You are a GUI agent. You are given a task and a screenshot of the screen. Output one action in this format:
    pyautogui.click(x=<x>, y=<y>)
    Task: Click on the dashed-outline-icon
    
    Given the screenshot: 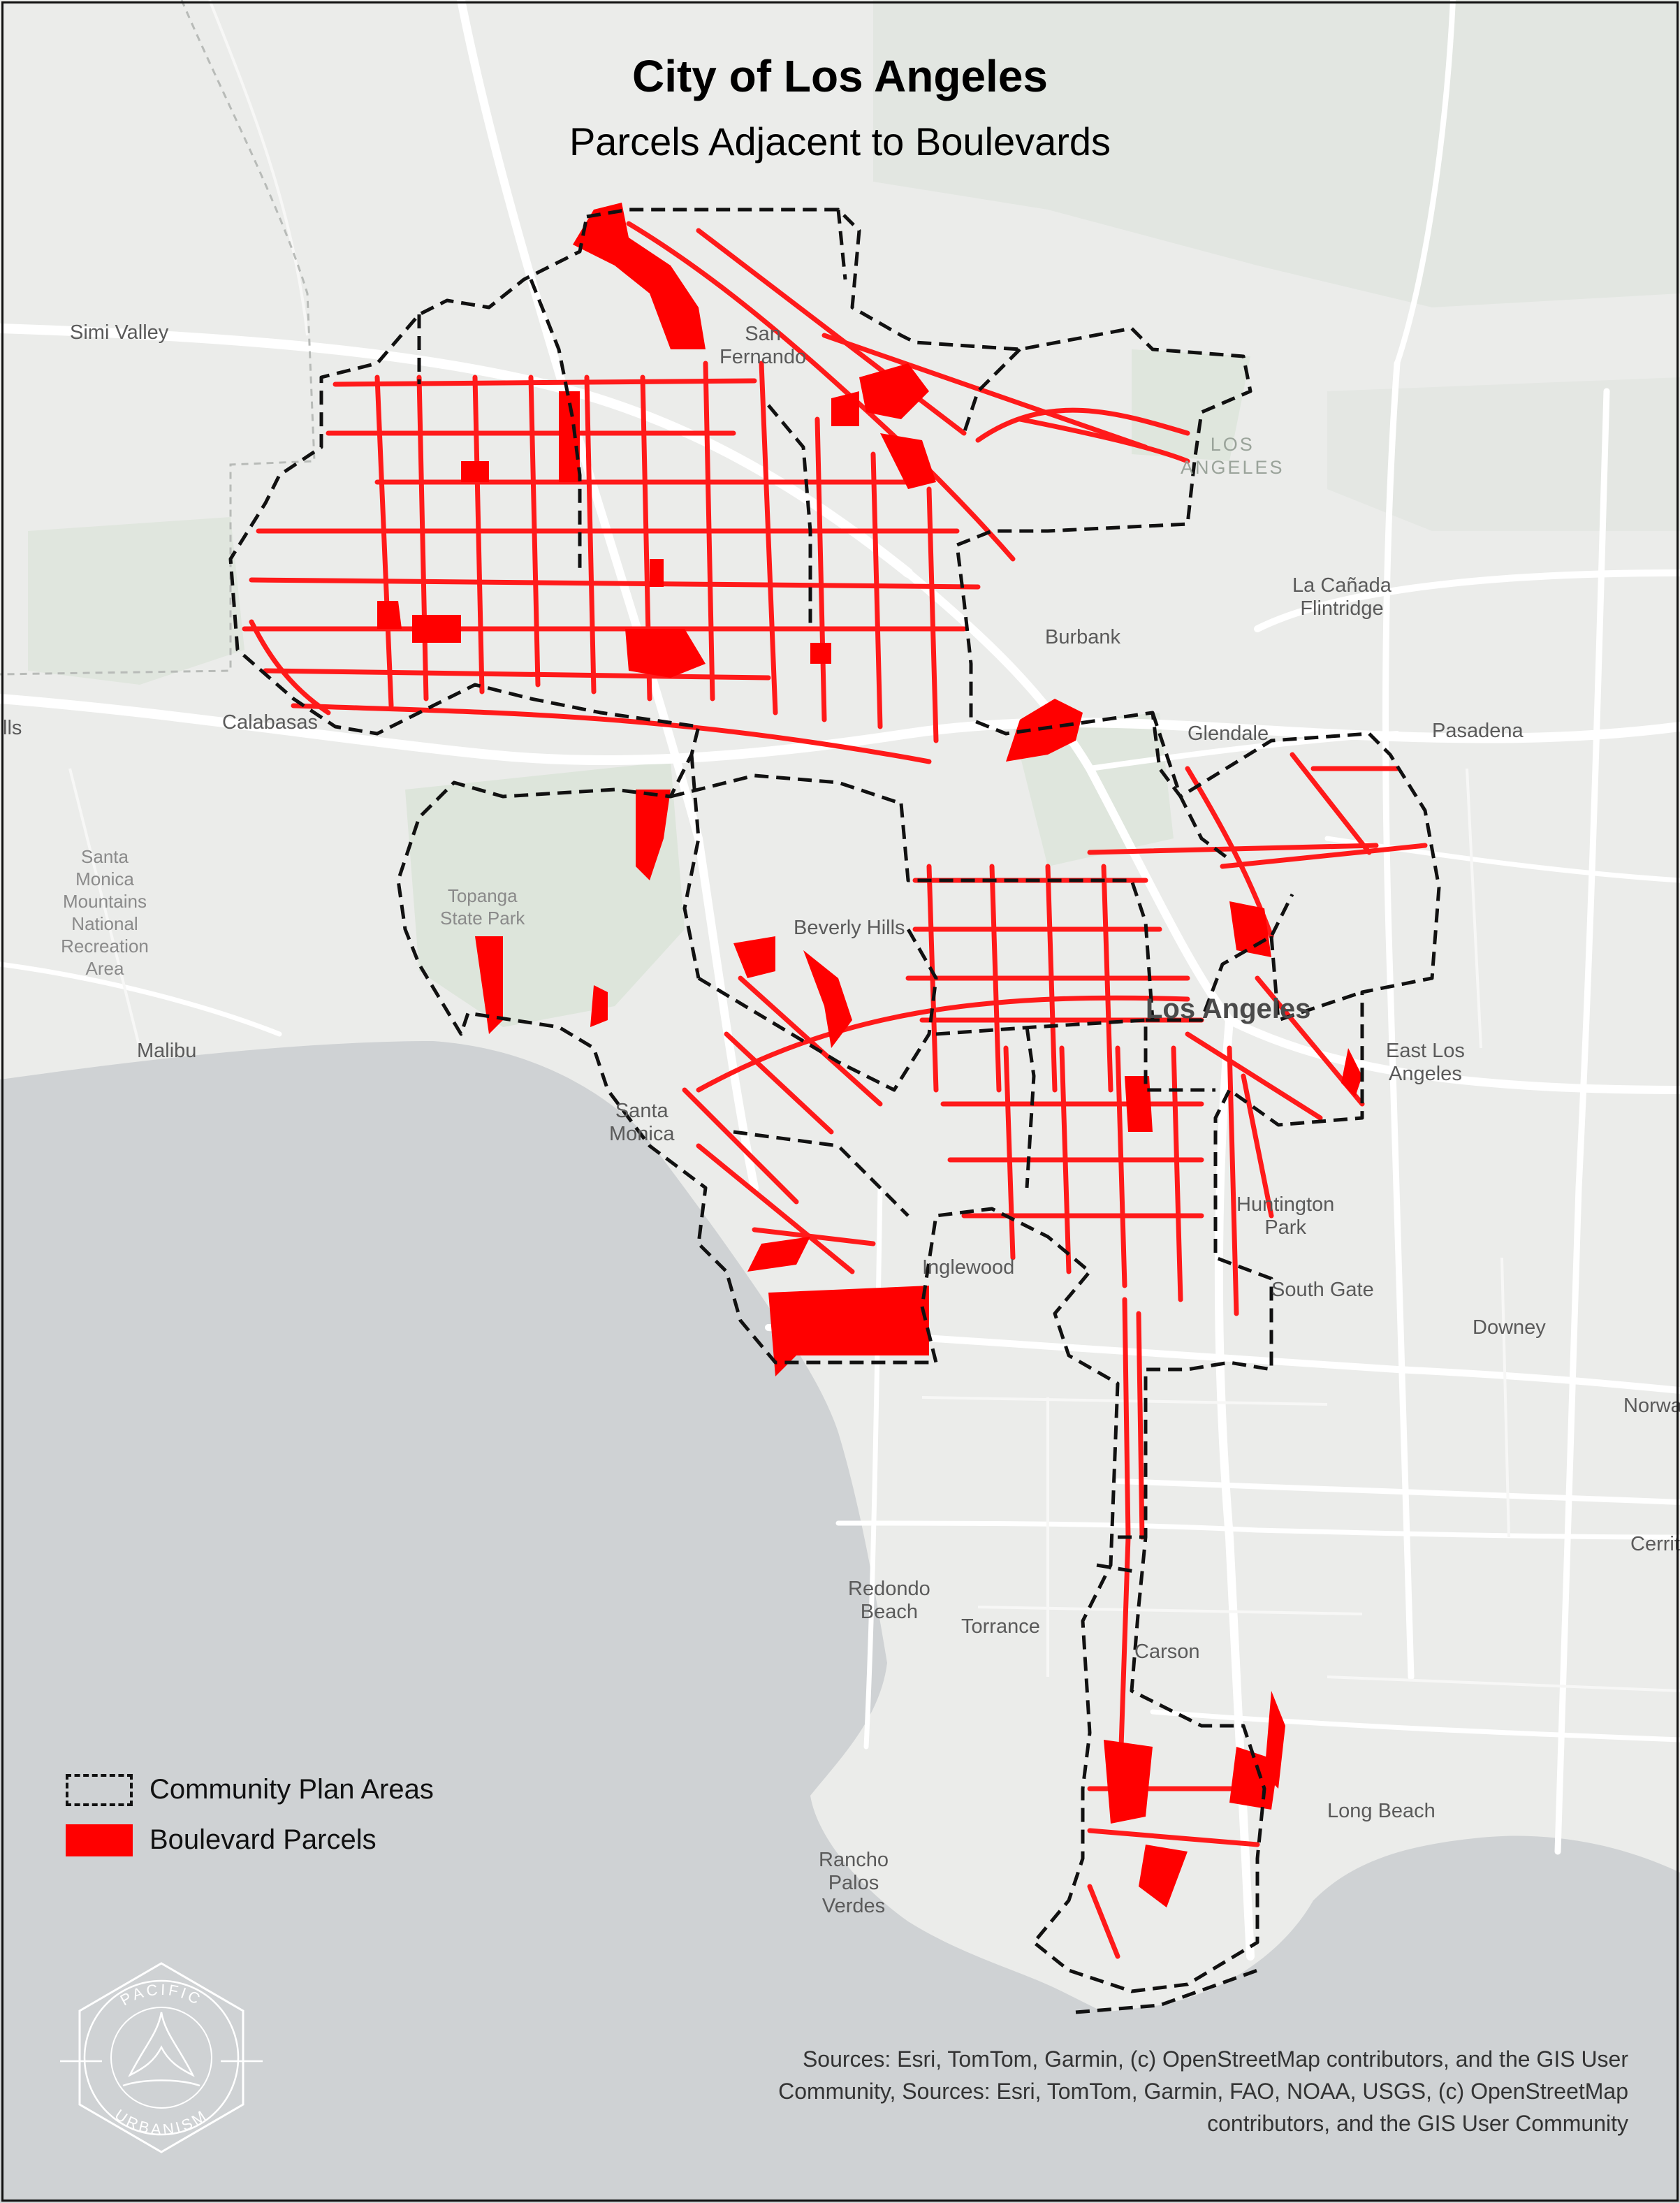 What is the action you would take?
    pyautogui.click(x=100, y=1790)
    